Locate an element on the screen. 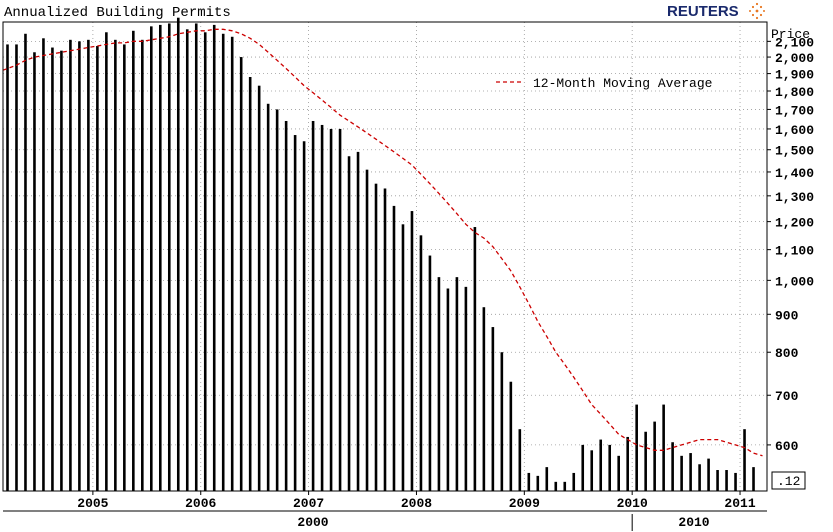 This screenshot has width=833, height=532. y-tick-label: 1,900 is located at coordinates (794, 75).